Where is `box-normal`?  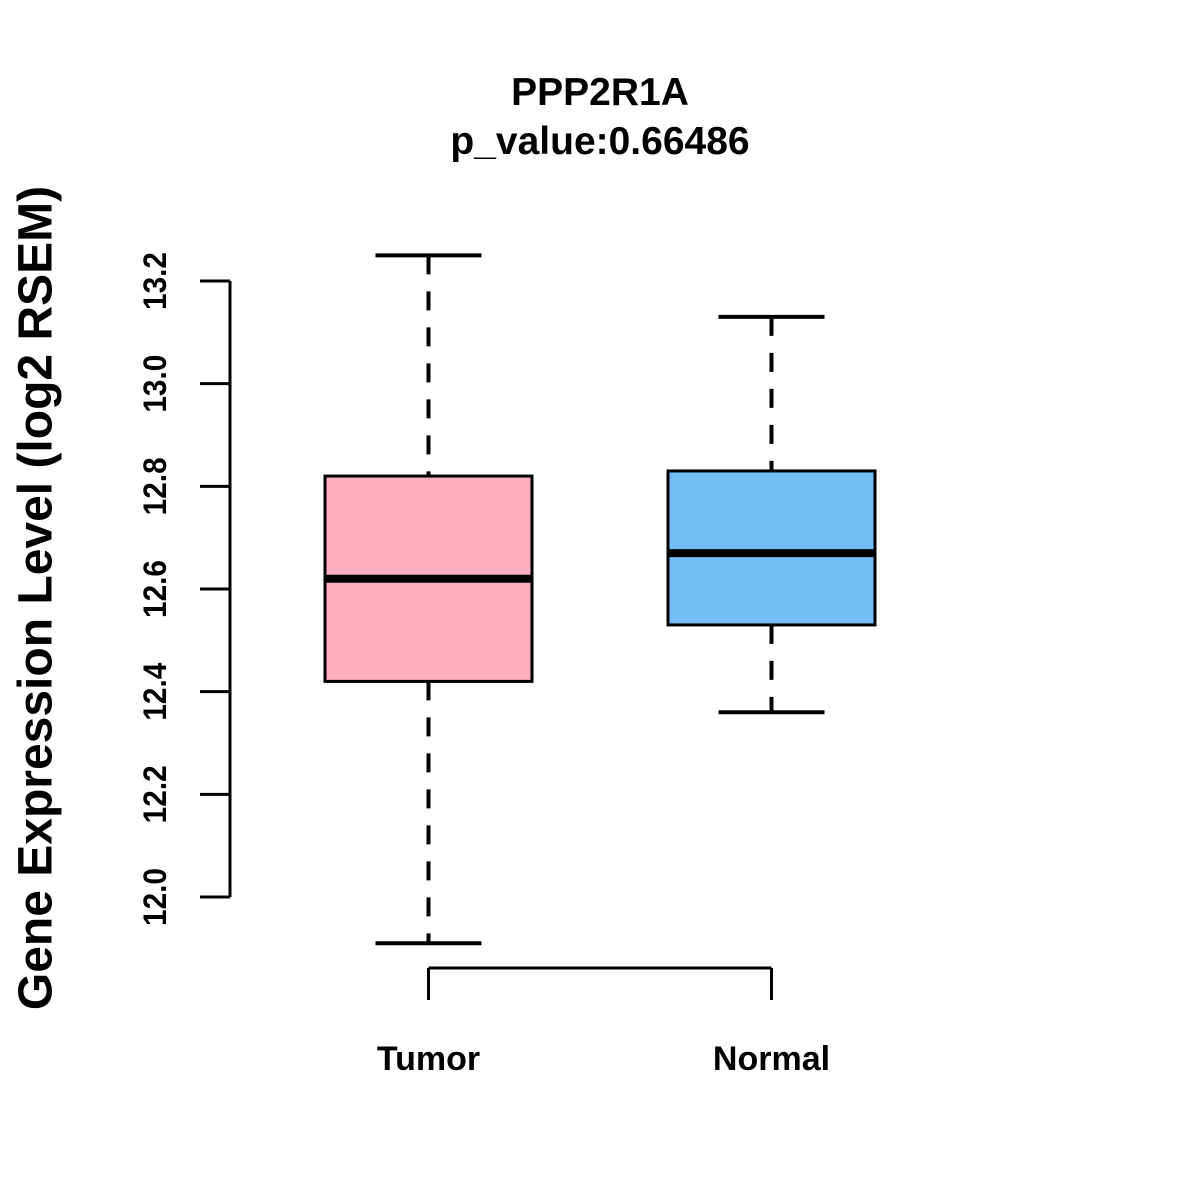 box-normal is located at coordinates (771, 548).